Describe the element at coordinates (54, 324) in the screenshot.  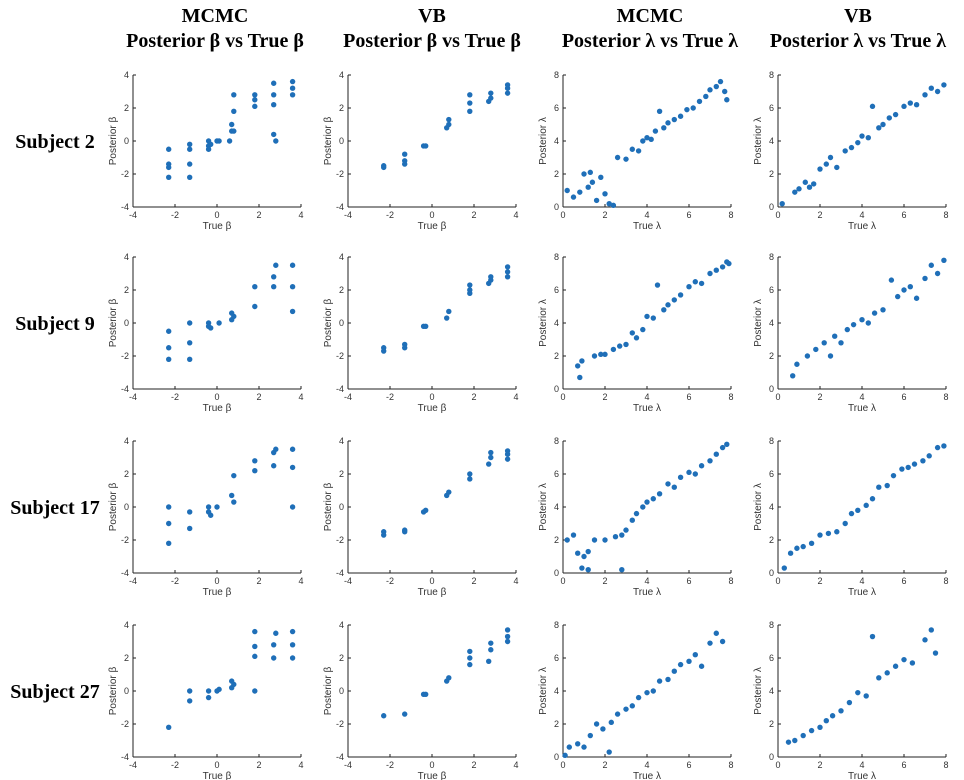
I see `row-label: Subject 9` at that location.